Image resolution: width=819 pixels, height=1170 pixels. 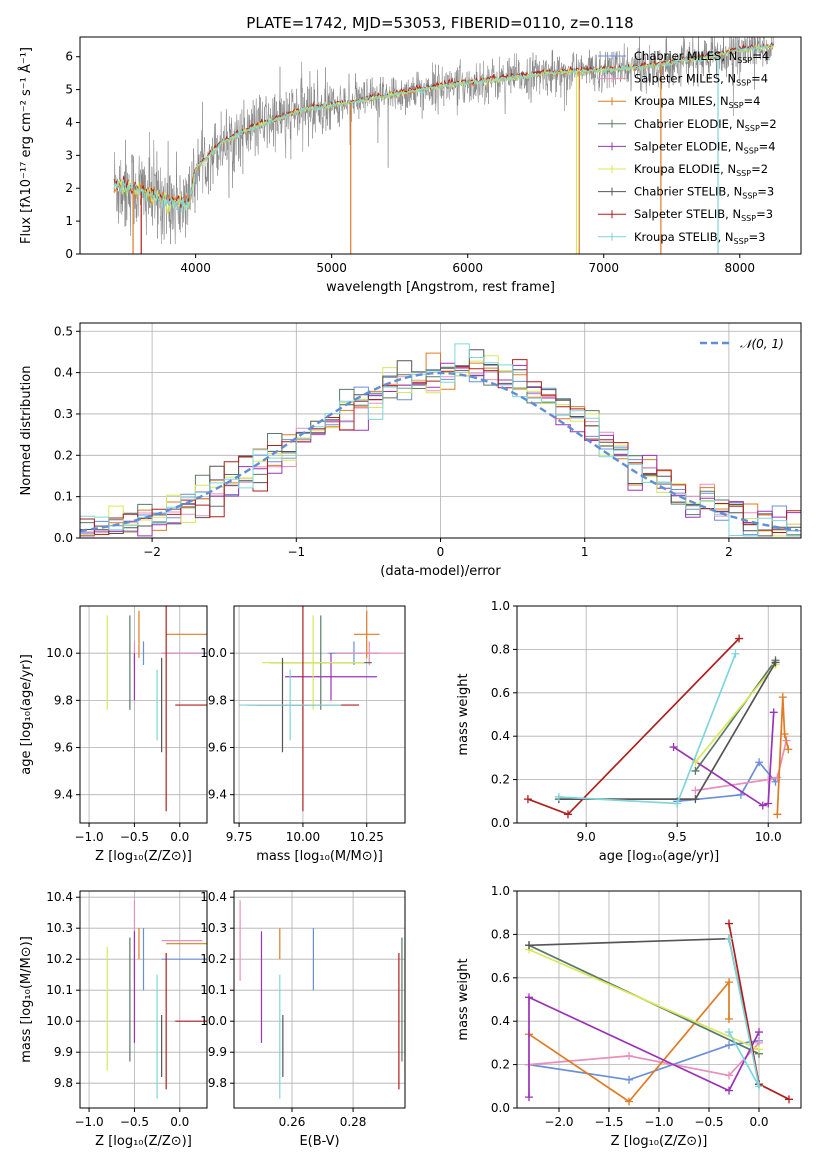 What do you see at coordinates (69, 254) in the screenshot?
I see `y-tick-label: 0` at bounding box center [69, 254].